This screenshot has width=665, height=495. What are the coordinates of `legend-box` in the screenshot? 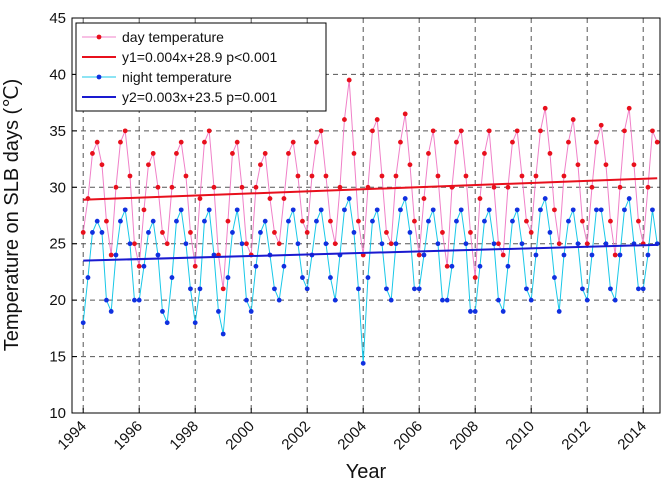 It's located at (201, 67).